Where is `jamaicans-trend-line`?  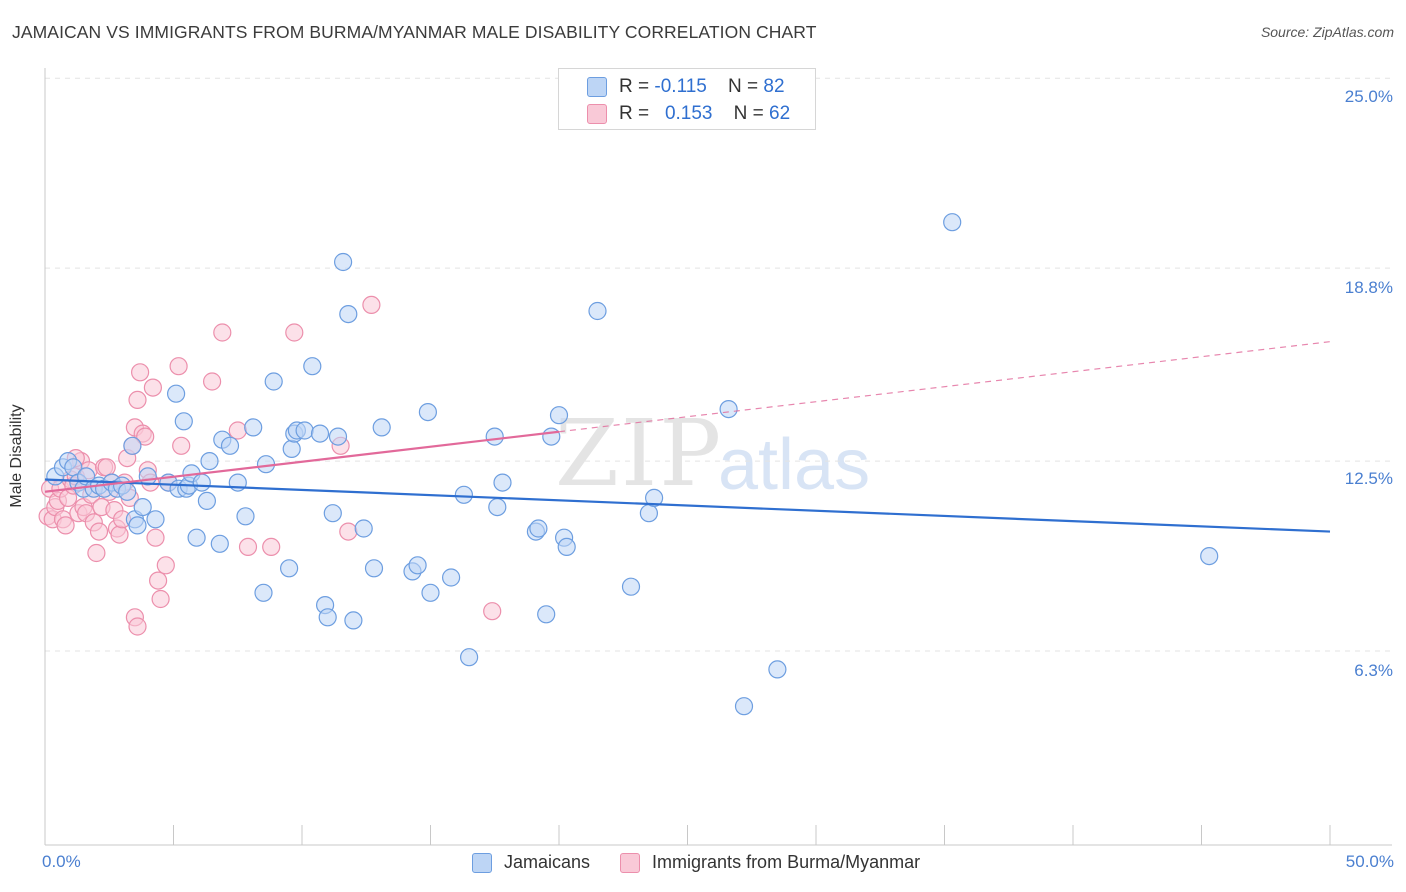
jamaicans-trend-line is located at coordinates (687, 505).